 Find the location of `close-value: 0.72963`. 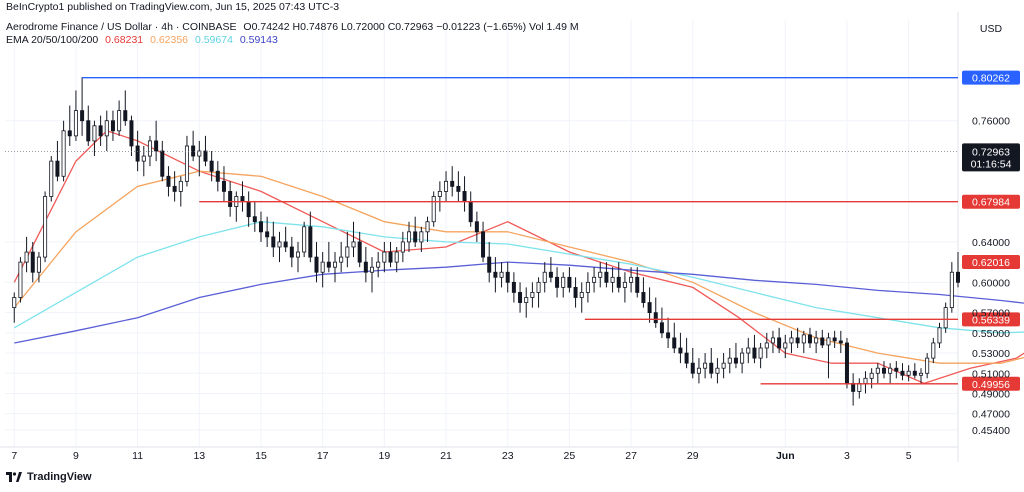

close-value: 0.72963 is located at coordinates (414, 27).